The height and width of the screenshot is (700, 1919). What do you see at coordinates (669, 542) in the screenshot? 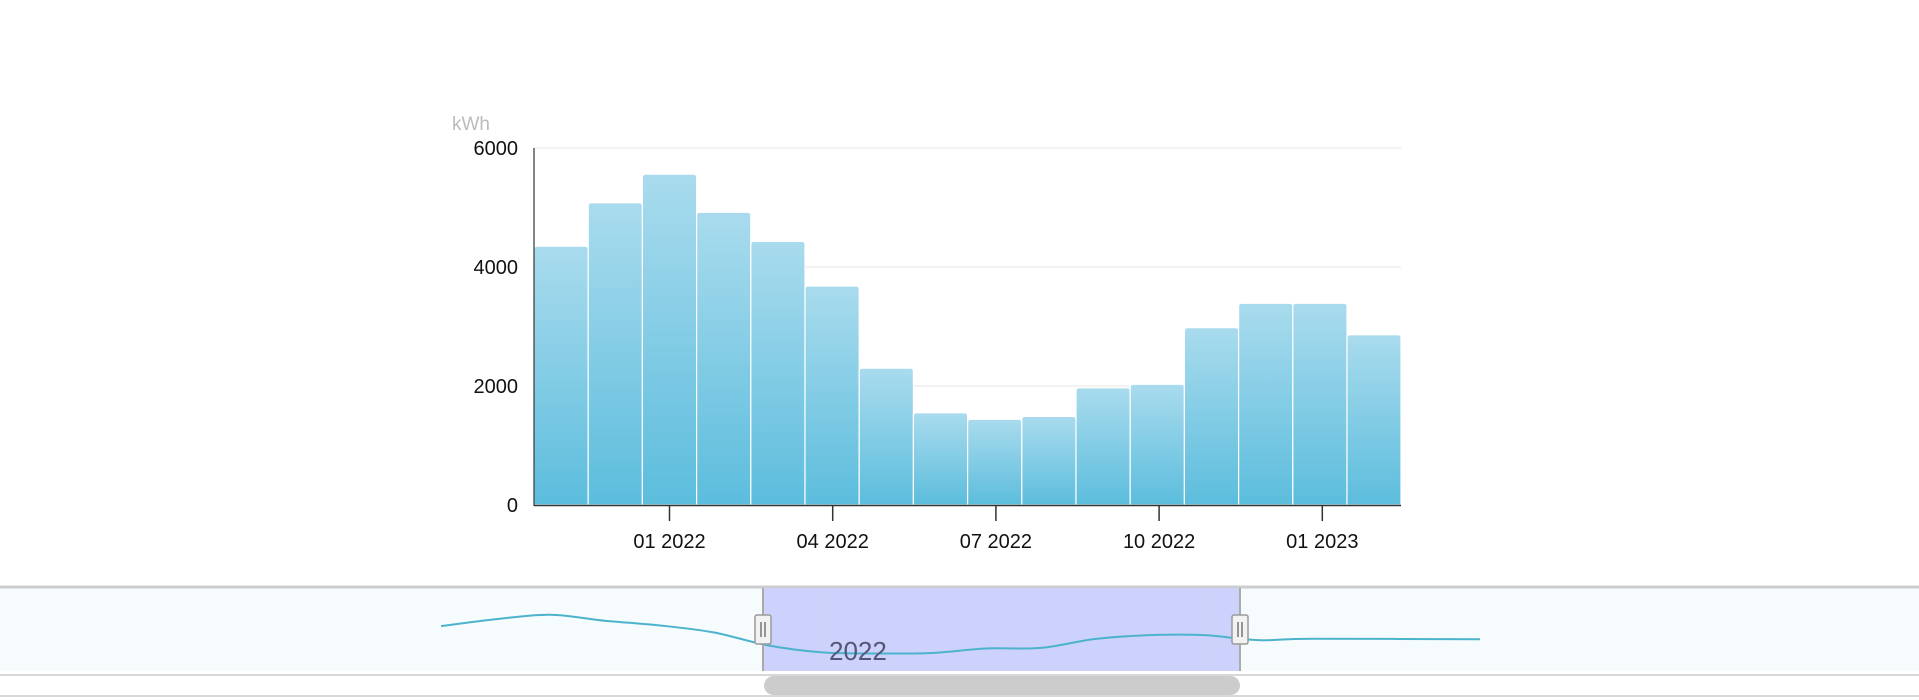
I see `x-tick-label: 01 2022` at bounding box center [669, 542].